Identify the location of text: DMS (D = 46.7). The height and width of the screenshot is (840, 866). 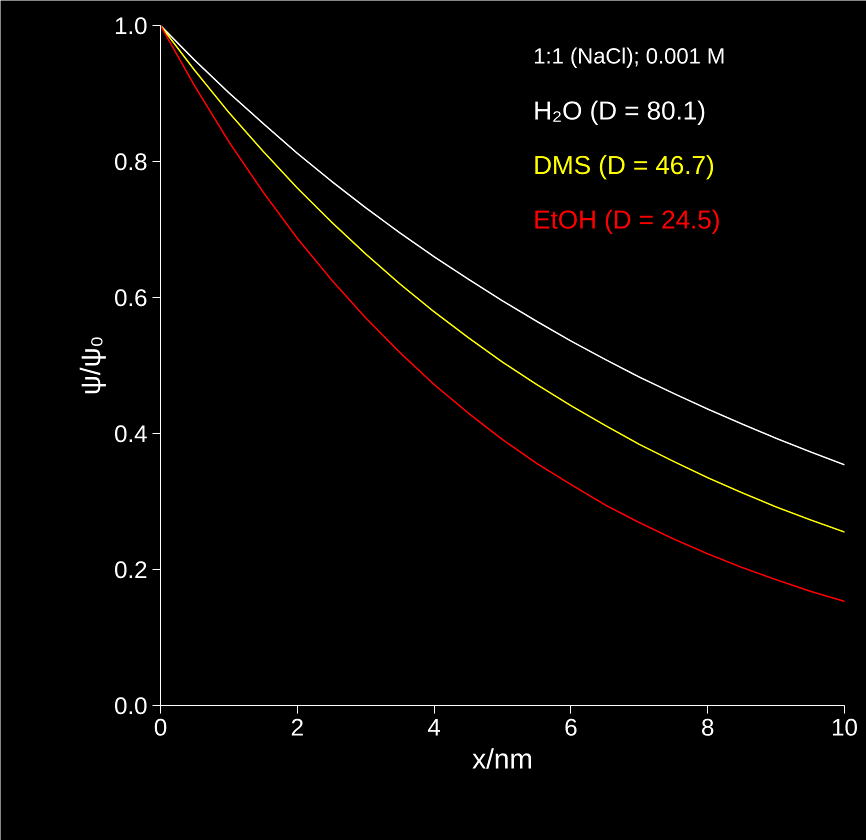
(624, 165).